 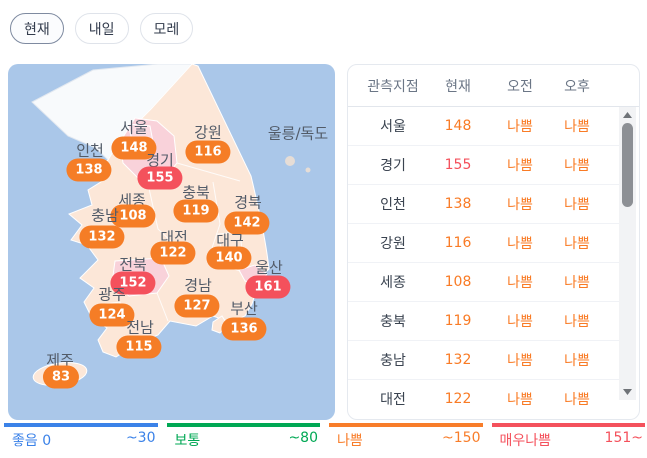 I want to click on day-tabs: 현재 내일 모레, so click(x=102, y=28).